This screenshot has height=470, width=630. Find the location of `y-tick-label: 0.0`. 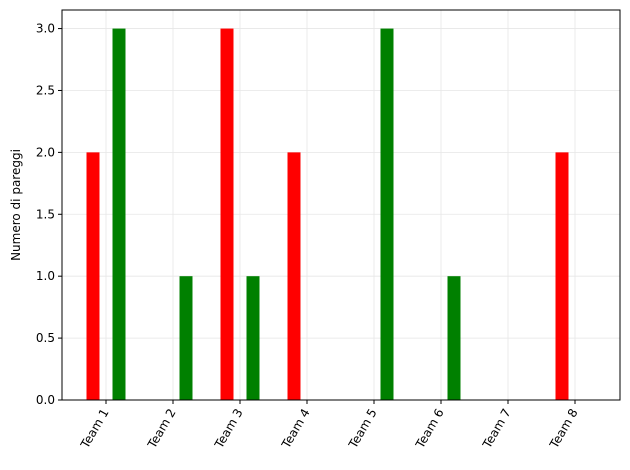

y-tick-label: 0.0 is located at coordinates (45, 400).